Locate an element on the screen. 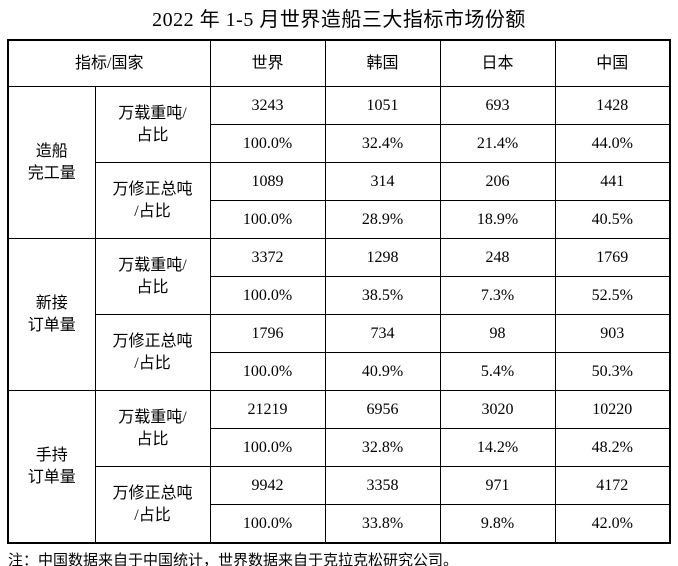 The width and height of the screenshot is (678, 566). group-label-new-orders: 新接 订单量 is located at coordinates (51, 314).